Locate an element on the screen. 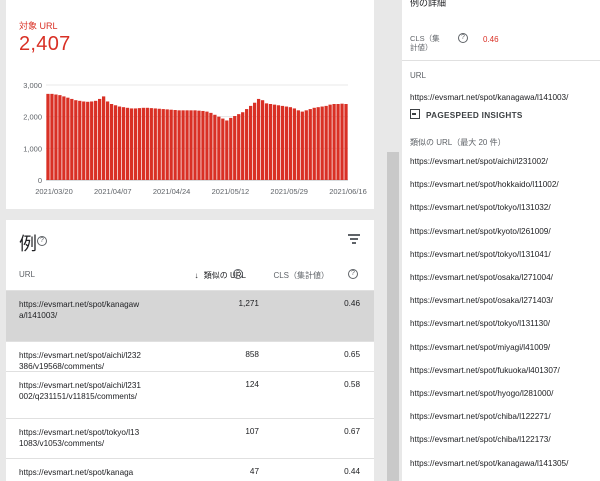  similar-url-item: https://evsmart.net/spot/miyagi/l41009/ is located at coordinates (480, 347).